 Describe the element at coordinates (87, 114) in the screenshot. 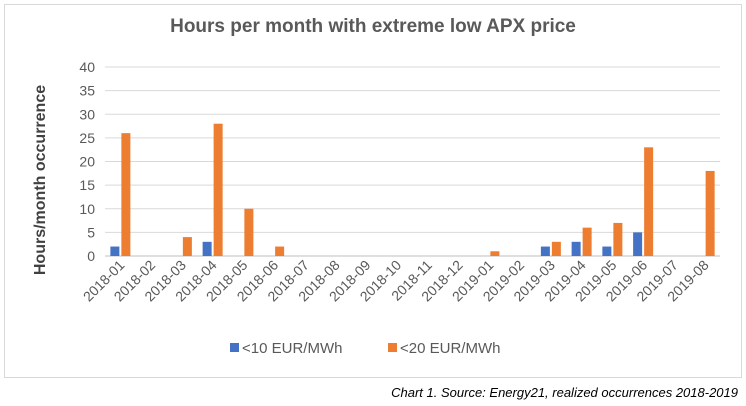

I see `y-tick-label: 30` at that location.